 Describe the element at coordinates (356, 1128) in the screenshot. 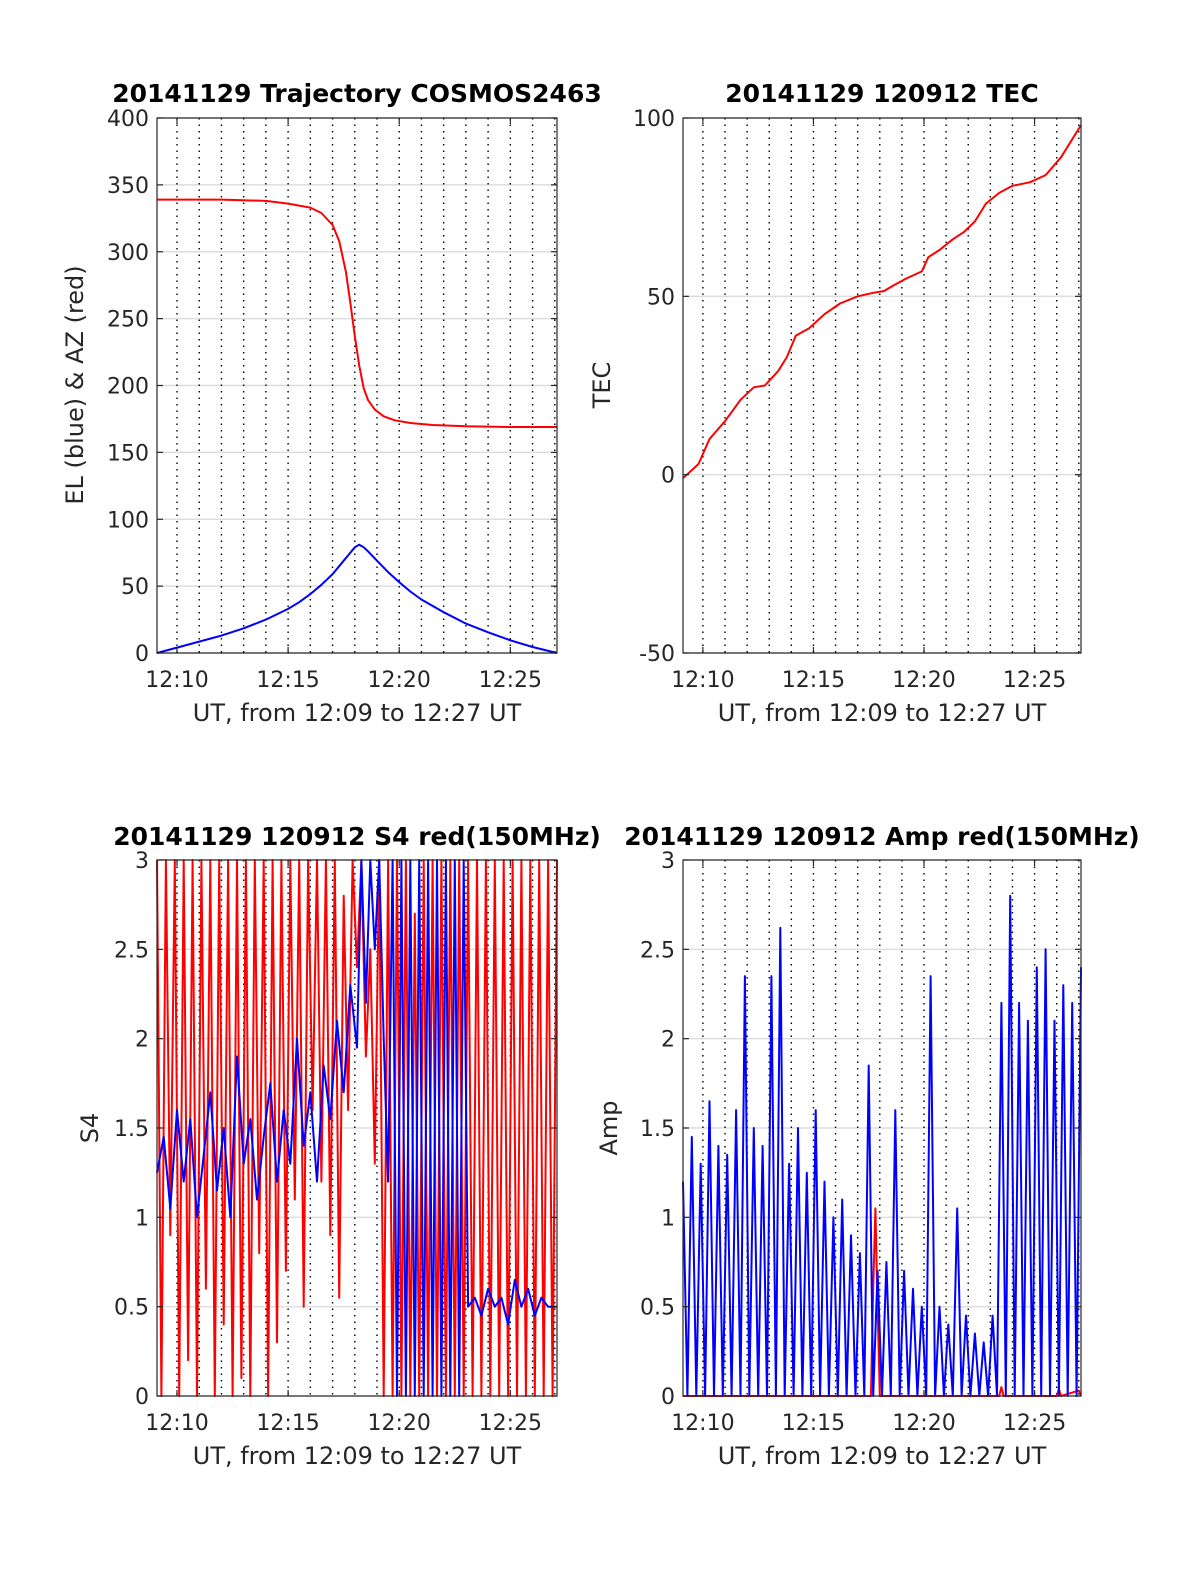

I see `s4-series-blue-line` at that location.